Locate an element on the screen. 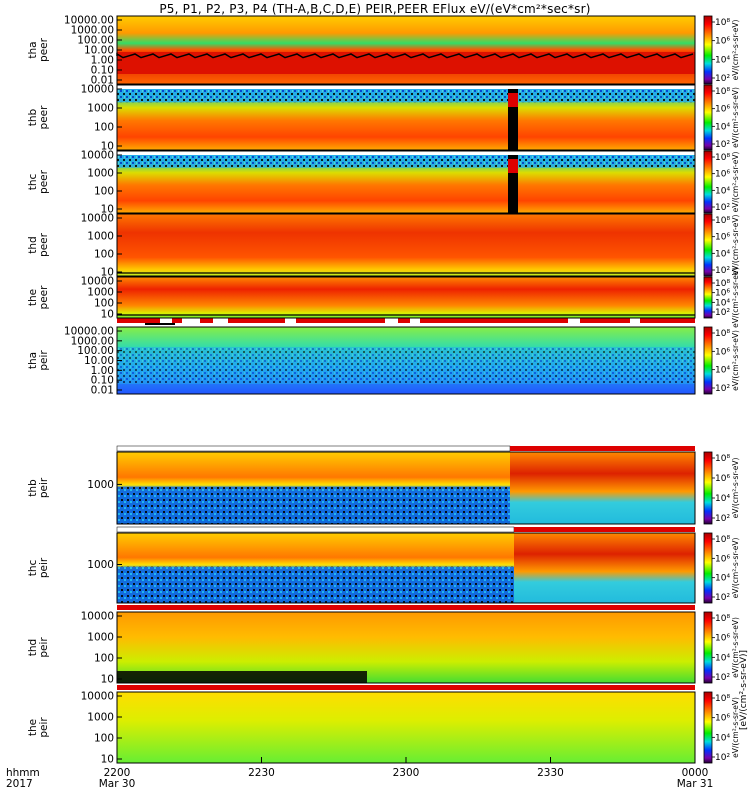 The height and width of the screenshot is (800, 750). y-axis-label: thdpeir is located at coordinates (38, 647).